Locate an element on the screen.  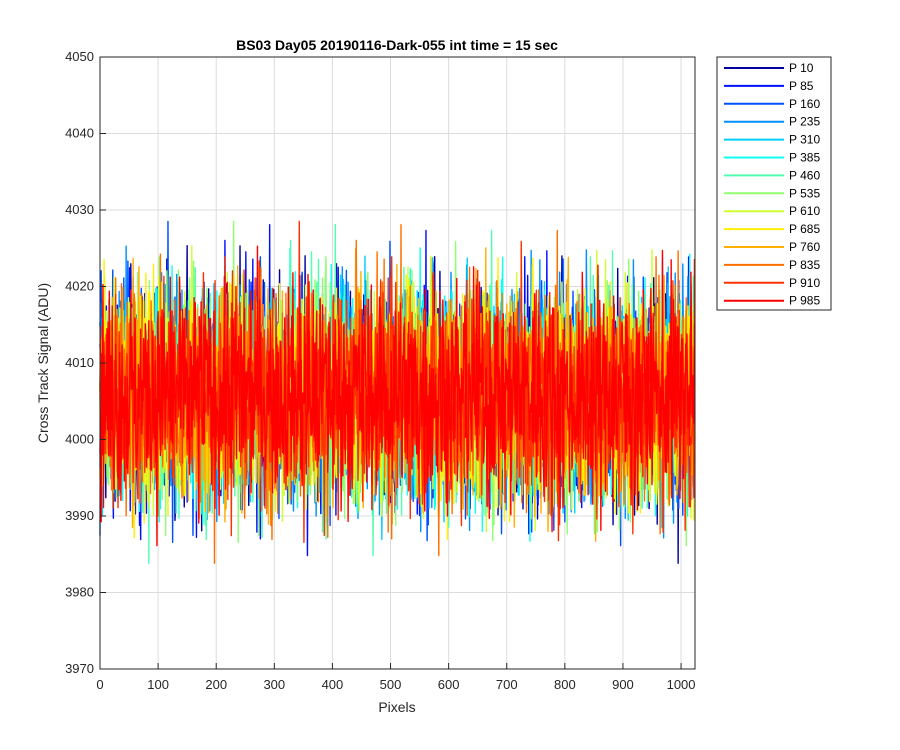
legend-label: P 760 is located at coordinates (804, 247).